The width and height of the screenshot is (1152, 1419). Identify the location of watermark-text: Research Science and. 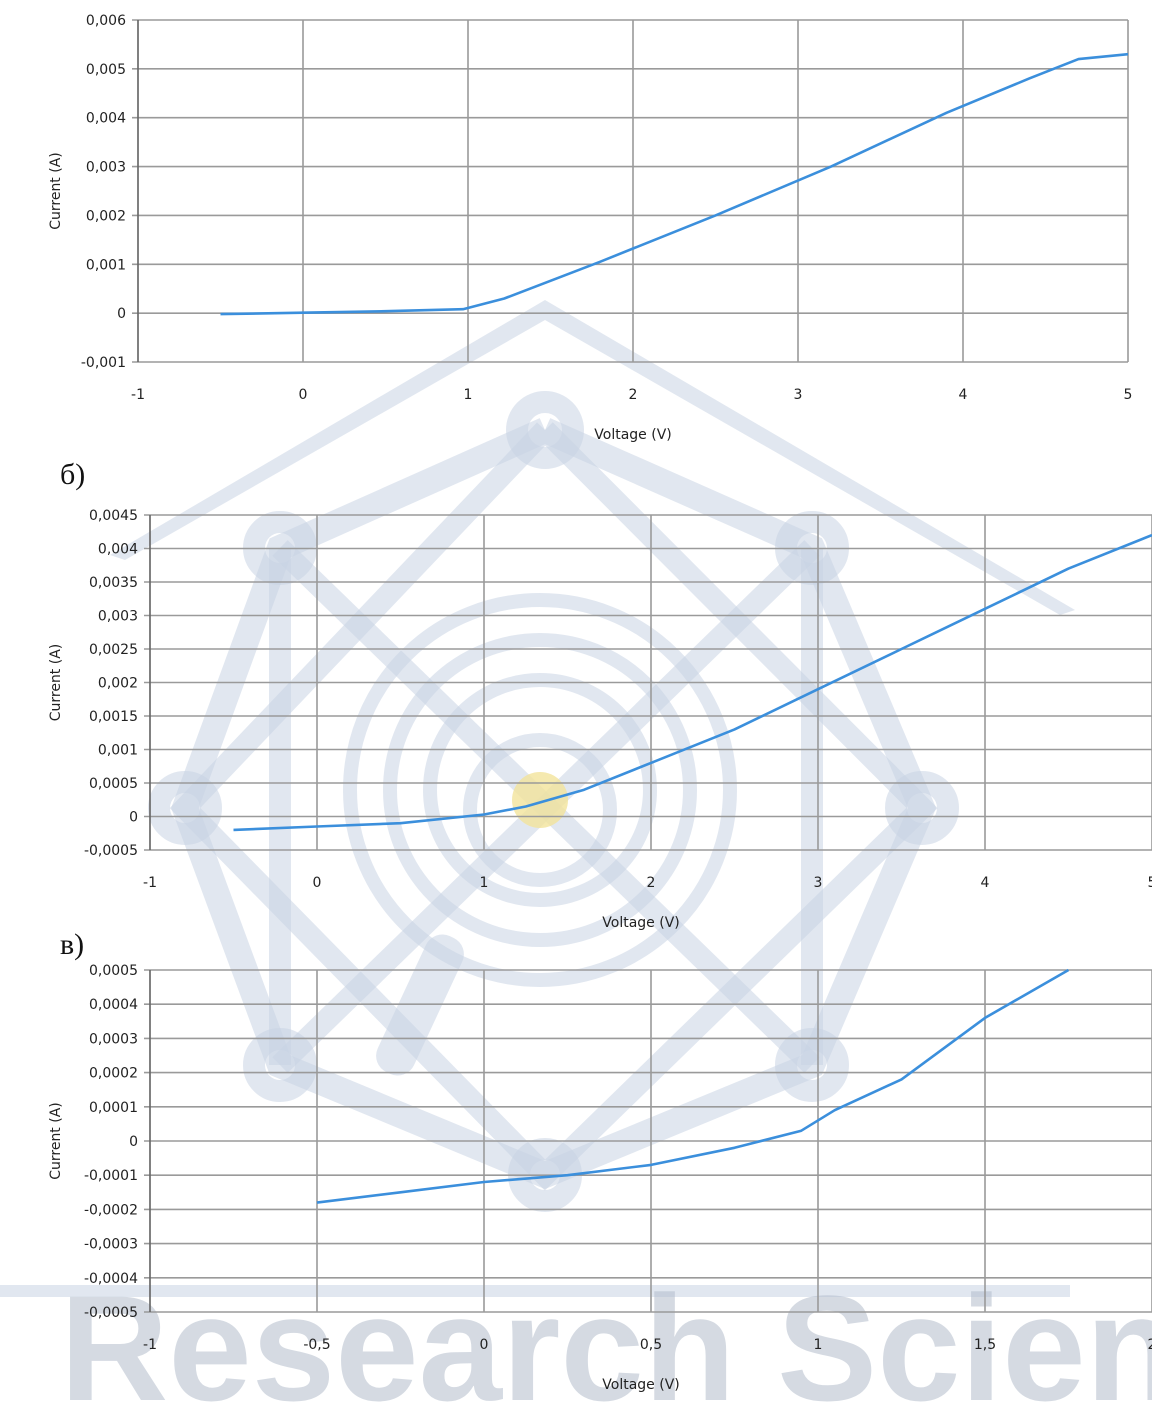
(606, 1341).